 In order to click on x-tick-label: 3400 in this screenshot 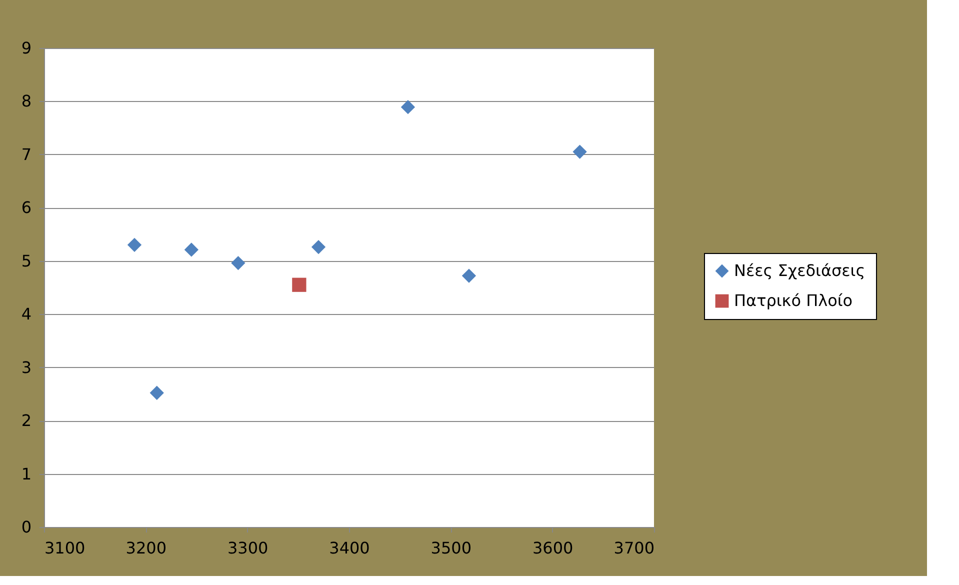, I will do `click(349, 548)`.